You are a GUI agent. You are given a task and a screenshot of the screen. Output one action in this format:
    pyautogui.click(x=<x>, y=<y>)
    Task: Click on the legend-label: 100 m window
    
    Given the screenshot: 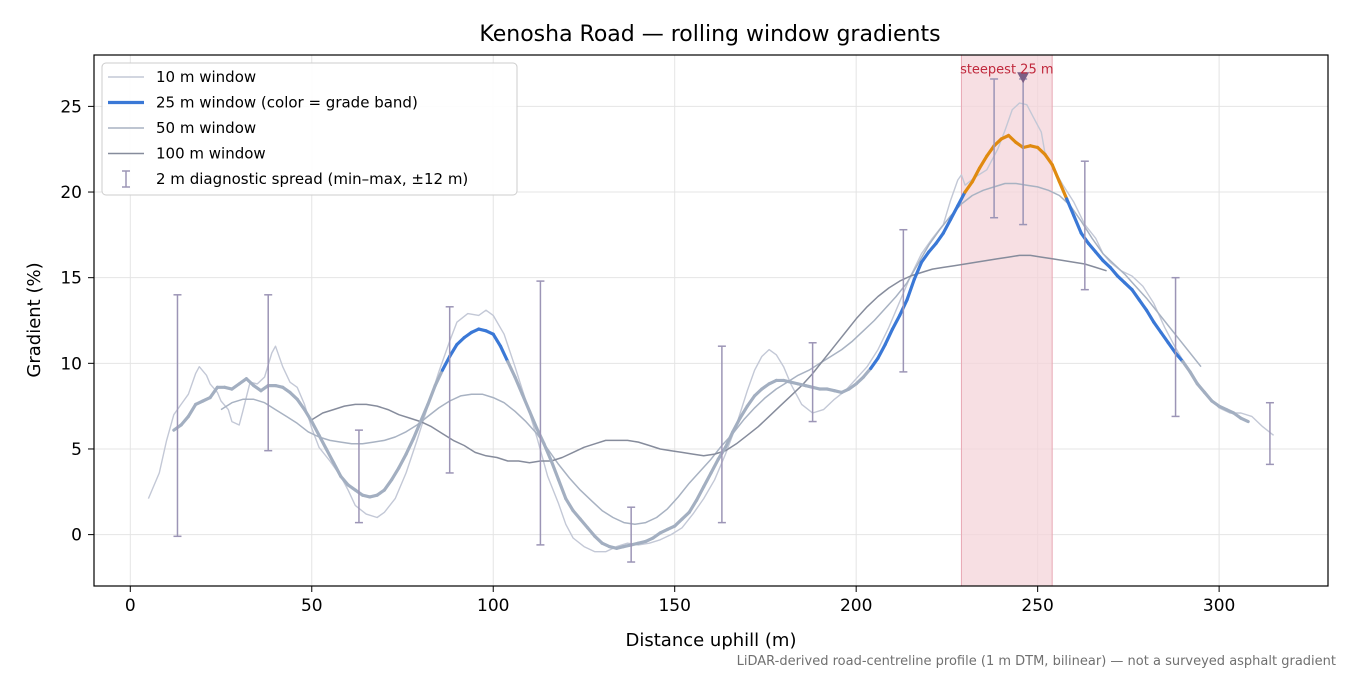 What is the action you would take?
    pyautogui.click(x=211, y=154)
    